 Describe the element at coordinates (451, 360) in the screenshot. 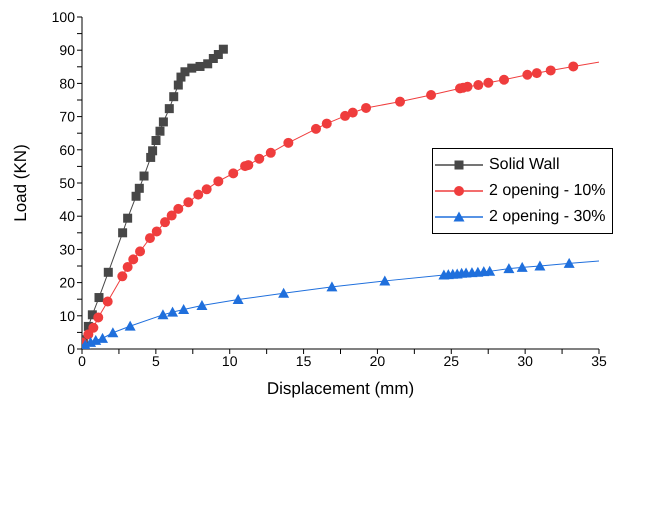

I see `x-tick-label: 25` at that location.